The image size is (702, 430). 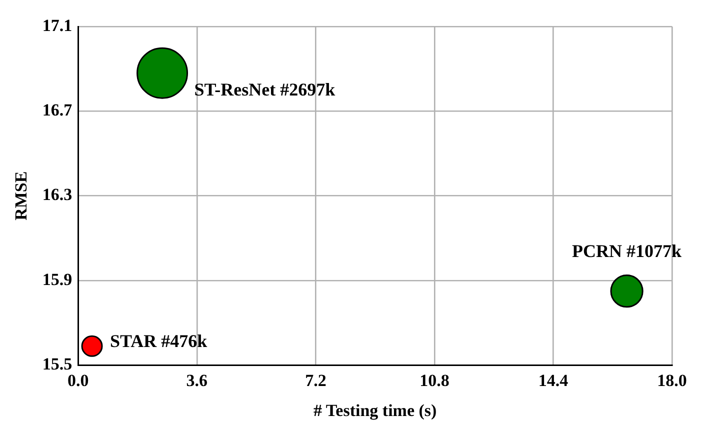 I want to click on x-tick-label: 3.6, so click(x=197, y=380).